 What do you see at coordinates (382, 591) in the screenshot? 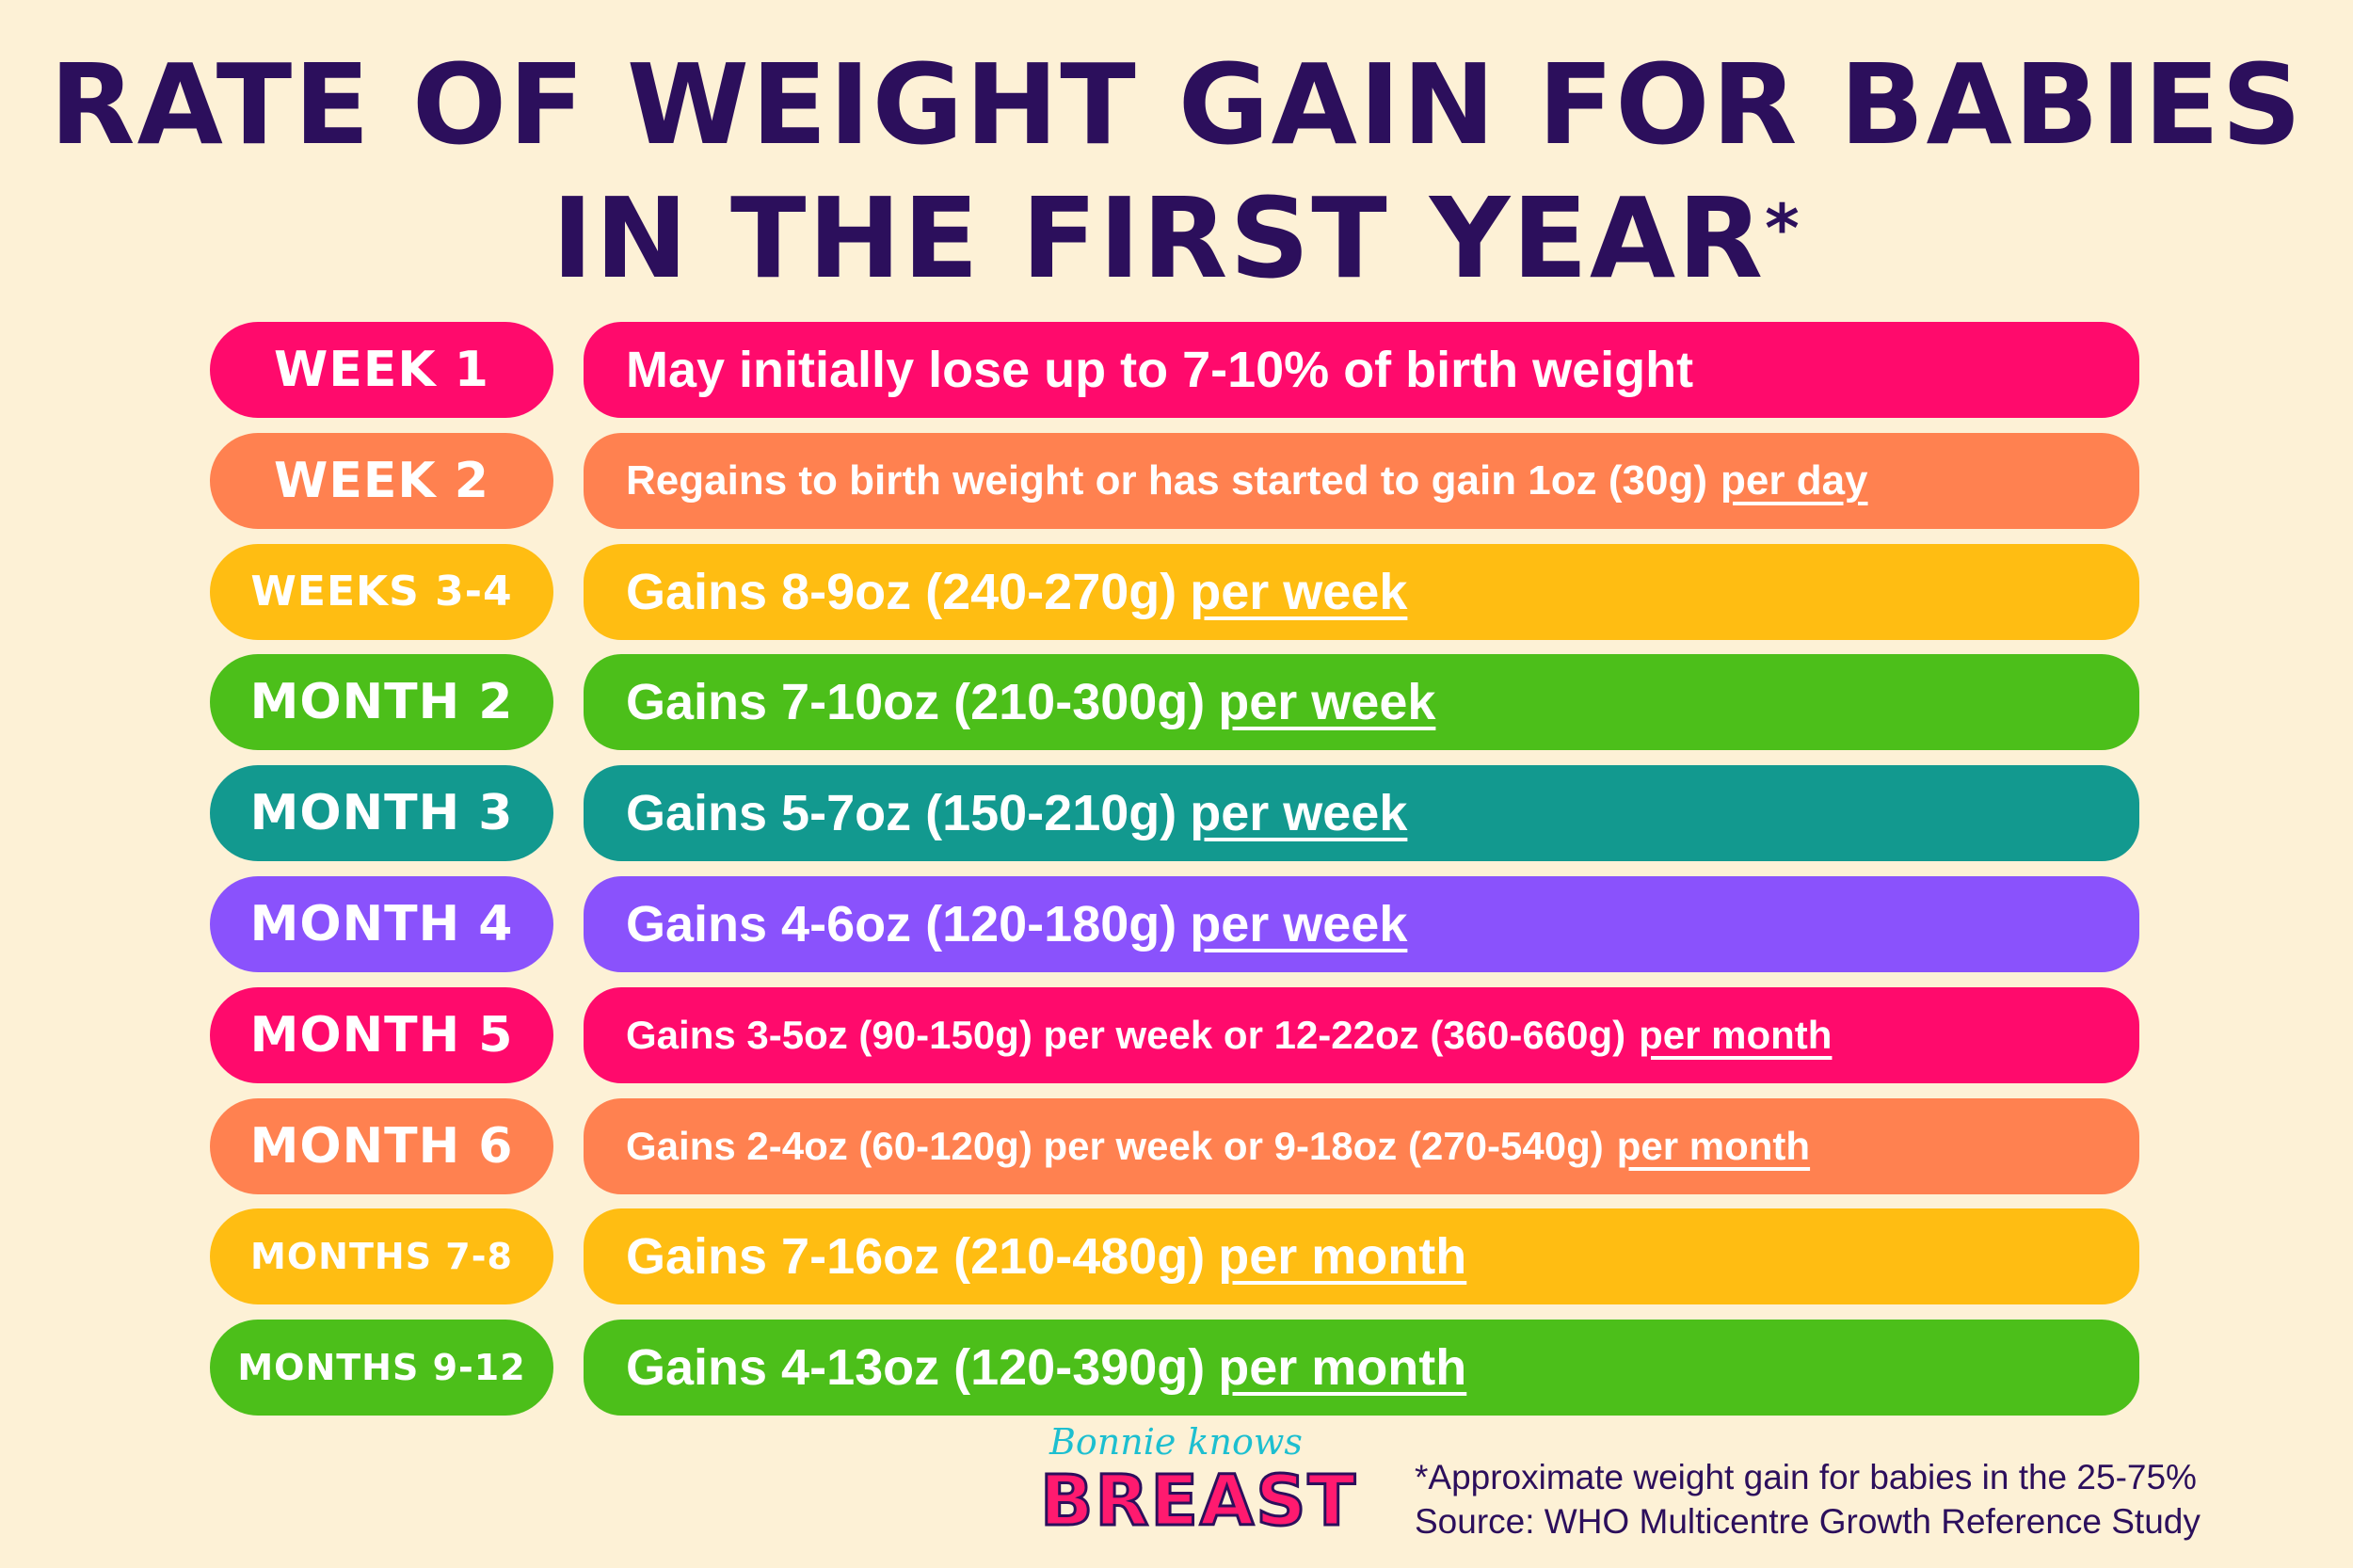
I see `period-label: WEEKS 3-4` at bounding box center [382, 591].